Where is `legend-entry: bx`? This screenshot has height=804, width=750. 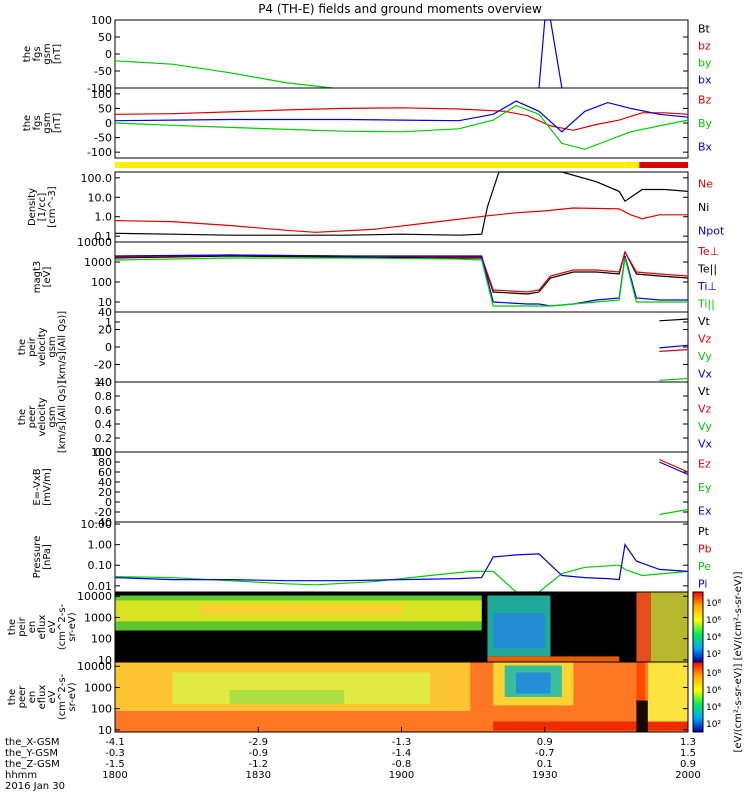 legend-entry: bx is located at coordinates (705, 80).